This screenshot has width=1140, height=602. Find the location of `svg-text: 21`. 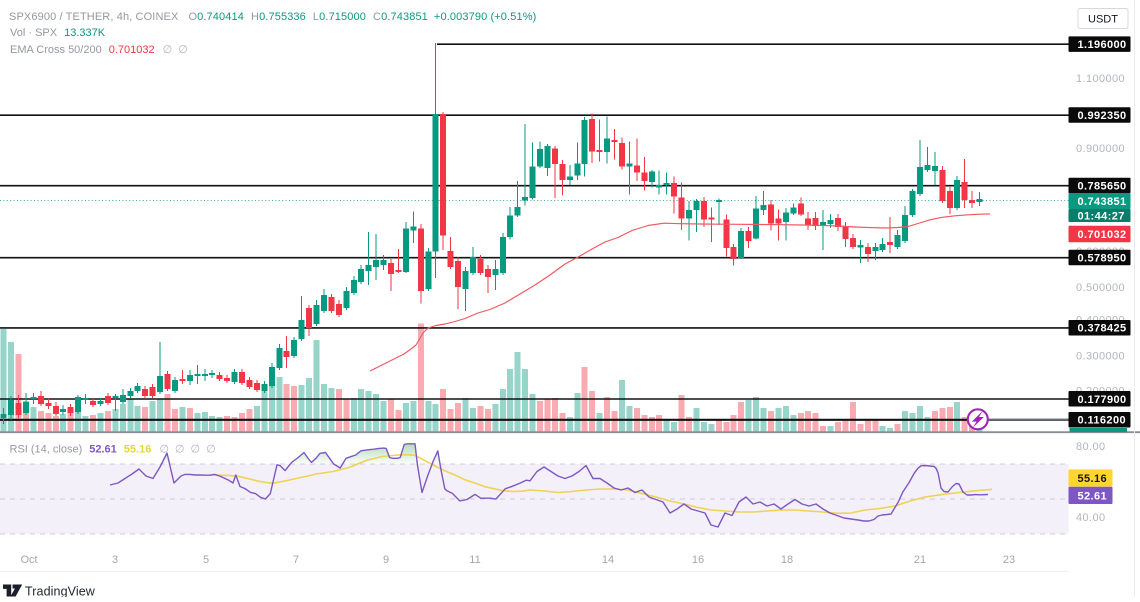

svg-text: 21 is located at coordinates (920, 560).